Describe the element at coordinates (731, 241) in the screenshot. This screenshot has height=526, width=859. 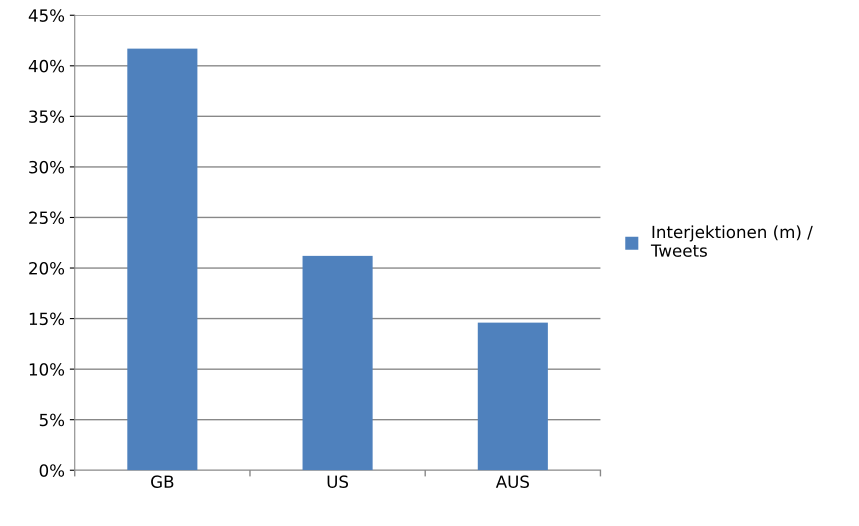
I see `legend-label: Interjektionen (m) / Tweets` at that location.